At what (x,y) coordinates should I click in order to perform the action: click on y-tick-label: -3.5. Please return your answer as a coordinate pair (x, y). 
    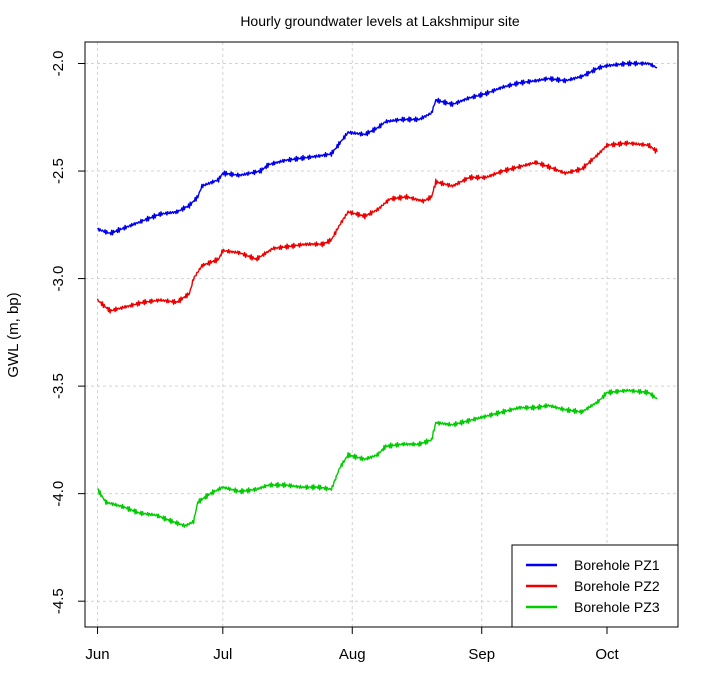
    Looking at the image, I should click on (58, 386).